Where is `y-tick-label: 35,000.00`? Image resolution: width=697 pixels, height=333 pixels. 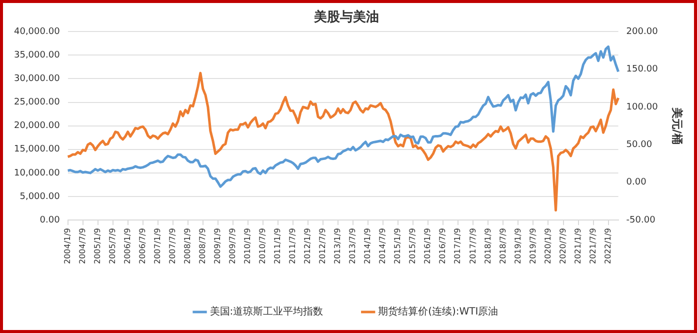 y-tick-label: 35,000.00 is located at coordinates (37, 55).